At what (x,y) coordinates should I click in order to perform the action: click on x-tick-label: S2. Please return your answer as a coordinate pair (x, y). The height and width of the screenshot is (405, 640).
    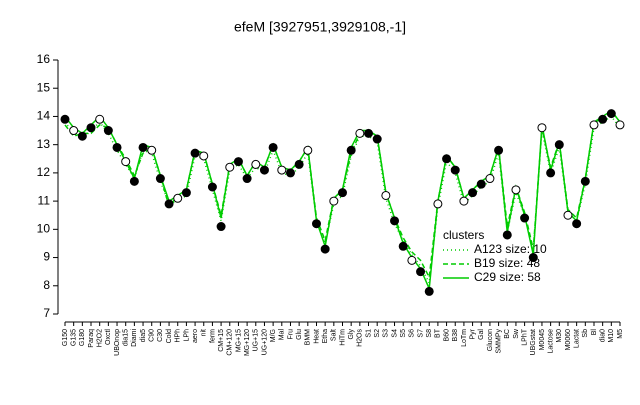
    Looking at the image, I should click on (377, 333).